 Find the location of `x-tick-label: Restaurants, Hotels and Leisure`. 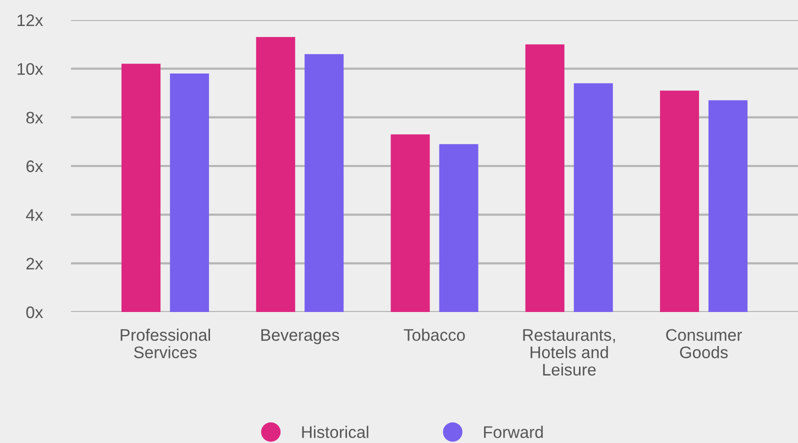

x-tick-label: Restaurants, Hotels and Leisure is located at coordinates (569, 352).